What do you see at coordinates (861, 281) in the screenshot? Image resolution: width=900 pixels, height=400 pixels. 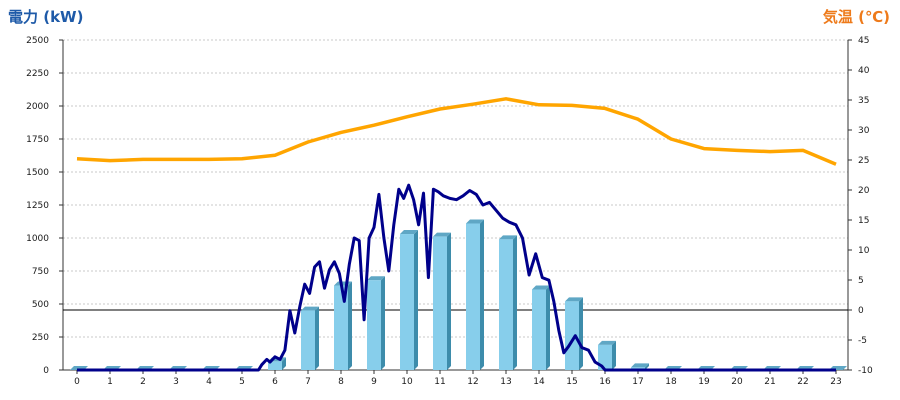 I see `y-right-tick-label: 5` at bounding box center [861, 281].